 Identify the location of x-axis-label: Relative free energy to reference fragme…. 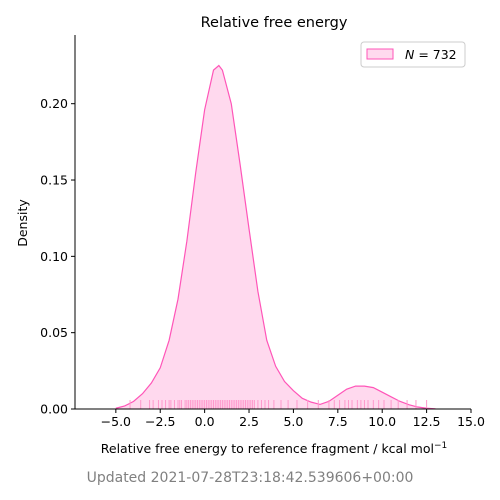
(274, 448).